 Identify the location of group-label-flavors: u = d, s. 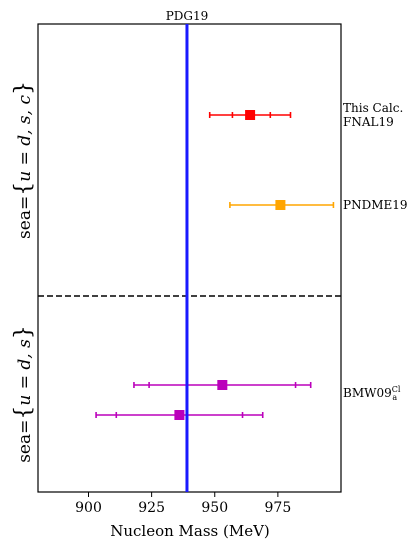
(25, 372).